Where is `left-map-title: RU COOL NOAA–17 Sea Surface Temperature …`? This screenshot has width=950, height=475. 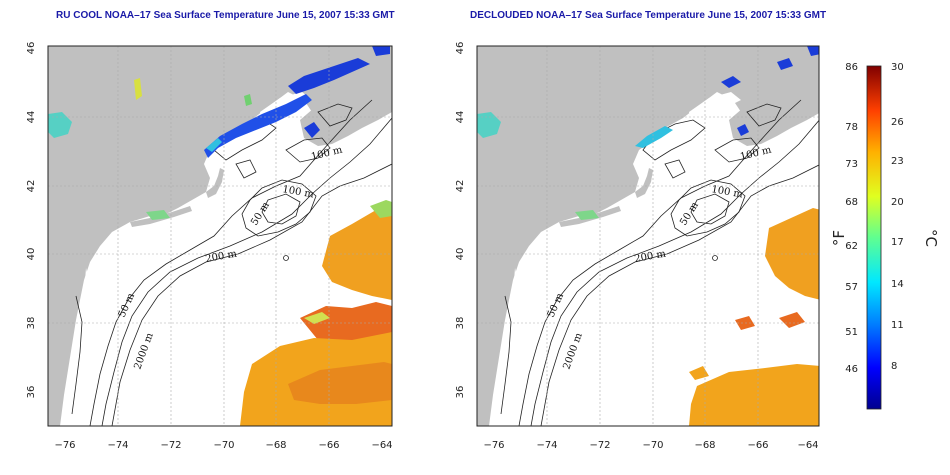
left-map-title: RU COOL NOAA–17 Sea Surface Temperature … is located at coordinates (225, 15).